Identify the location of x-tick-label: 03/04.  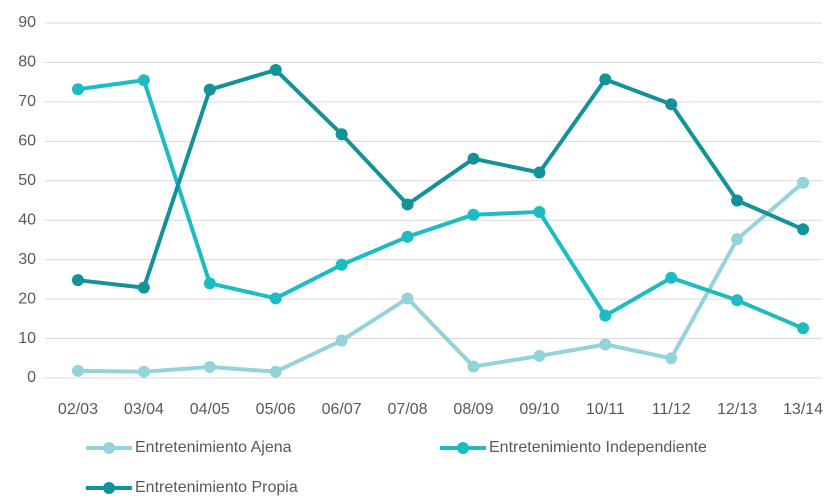
(144, 409).